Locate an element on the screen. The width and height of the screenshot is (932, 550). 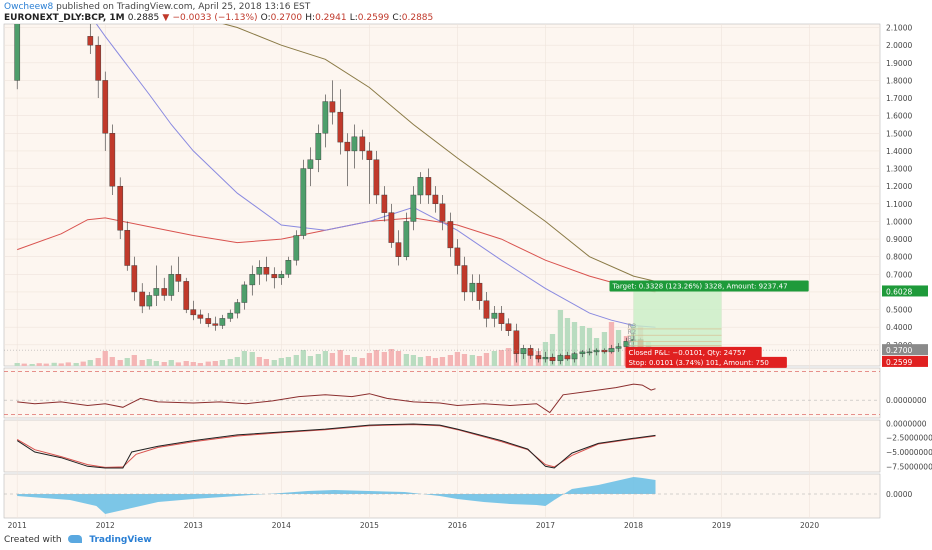
author-link: Owcheew8 is located at coordinates (29, 7).